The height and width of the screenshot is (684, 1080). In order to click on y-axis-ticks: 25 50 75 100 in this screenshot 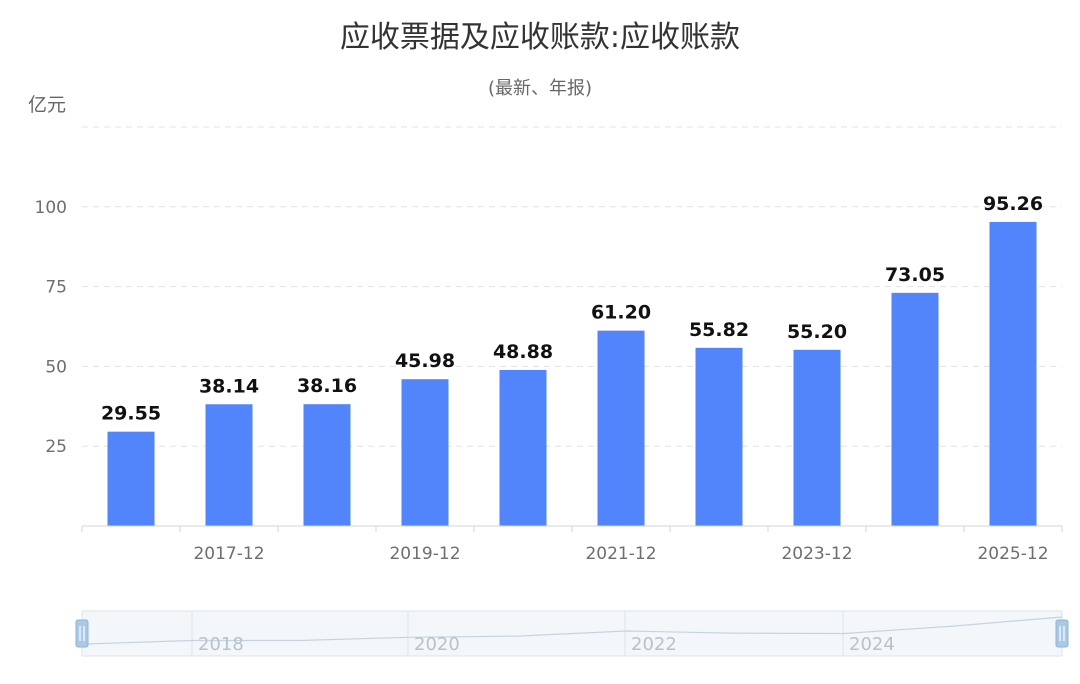, I will do `click(51, 327)`.